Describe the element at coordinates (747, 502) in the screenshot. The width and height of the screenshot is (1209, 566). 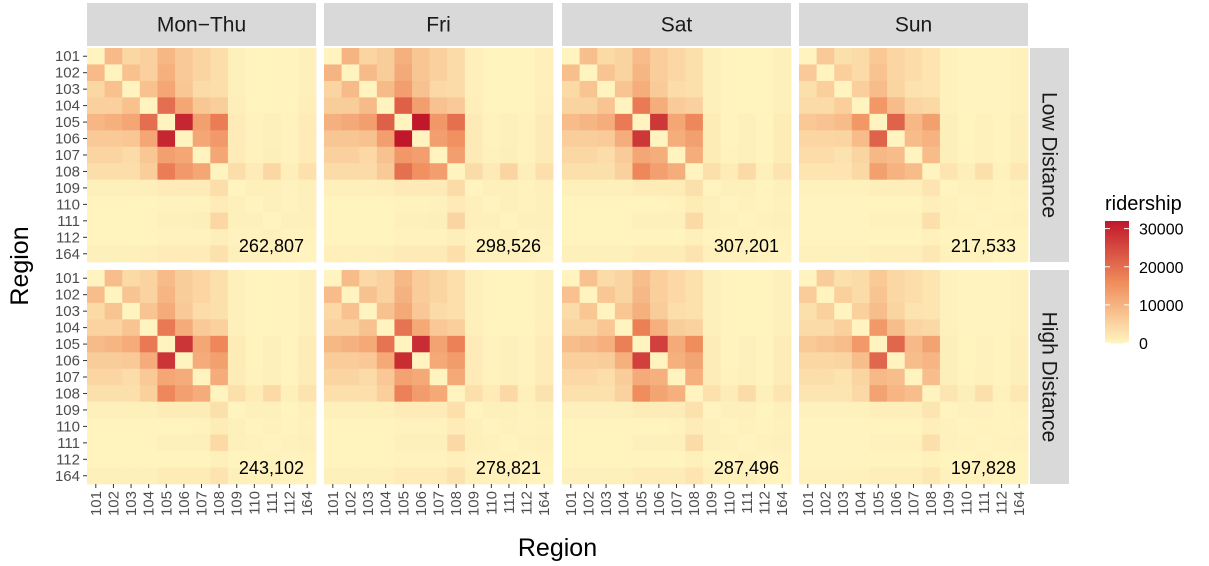
I see `x-tick-label: 111` at that location.